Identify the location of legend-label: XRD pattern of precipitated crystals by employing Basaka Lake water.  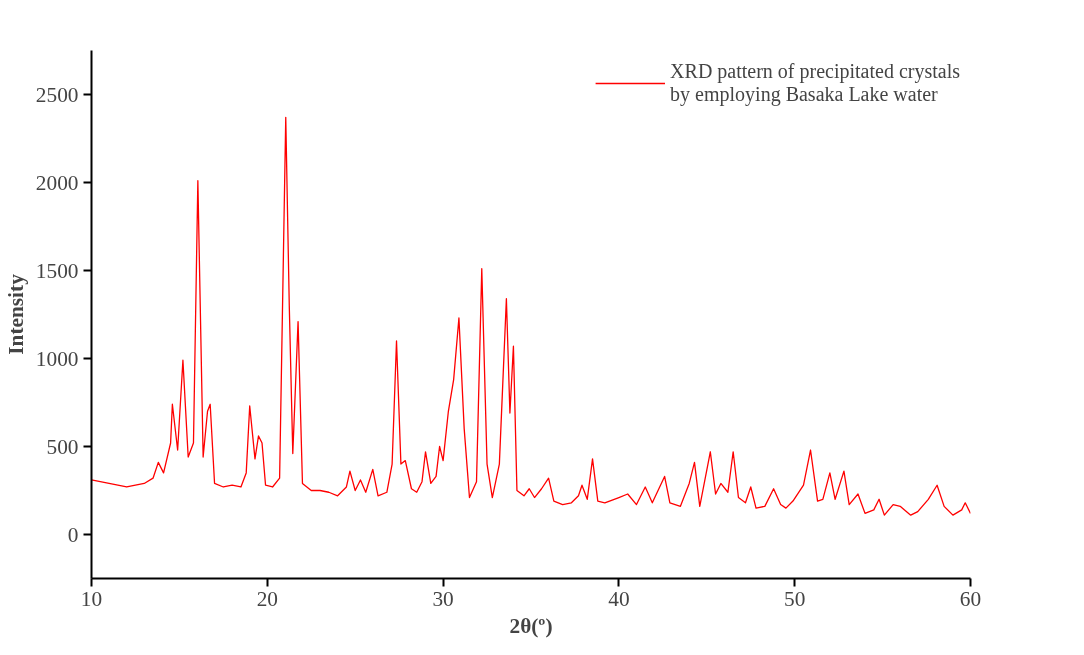
(815, 83).